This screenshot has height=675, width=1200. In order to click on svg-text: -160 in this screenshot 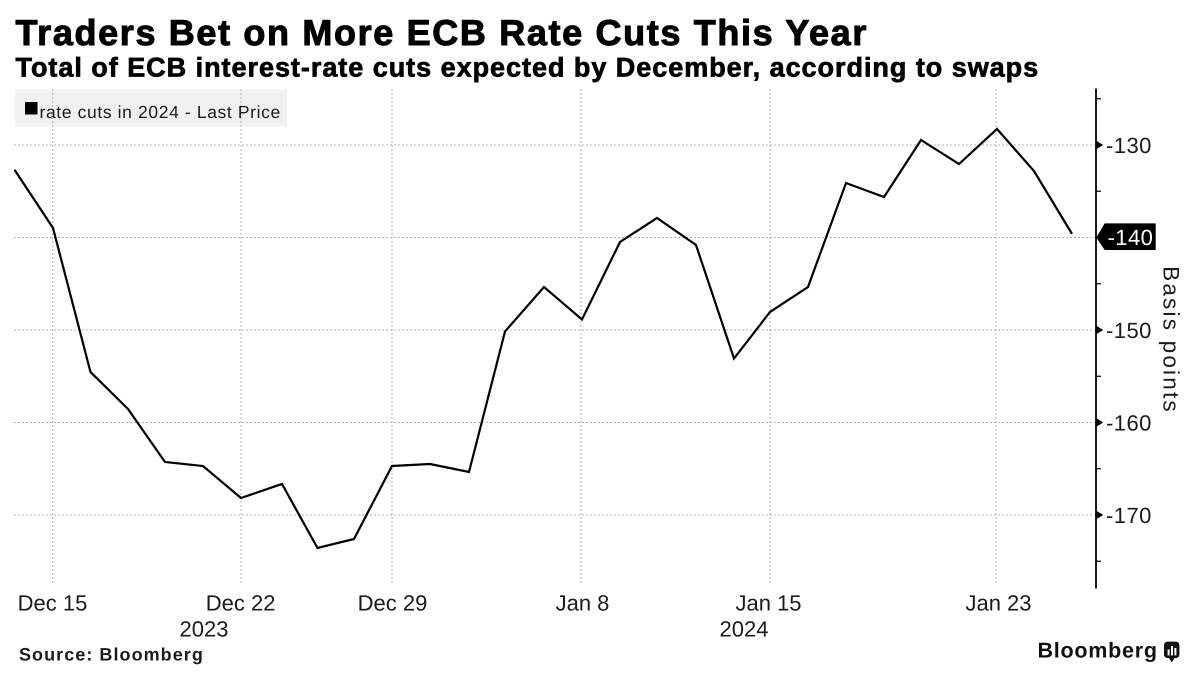, I will do `click(1129, 422)`.